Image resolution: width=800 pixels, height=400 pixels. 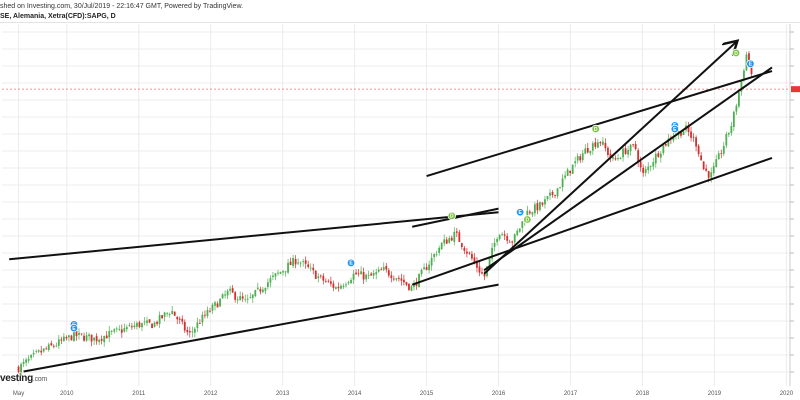 What do you see at coordinates (499, 394) in the screenshot?
I see `x-tick-label: 2016` at bounding box center [499, 394].